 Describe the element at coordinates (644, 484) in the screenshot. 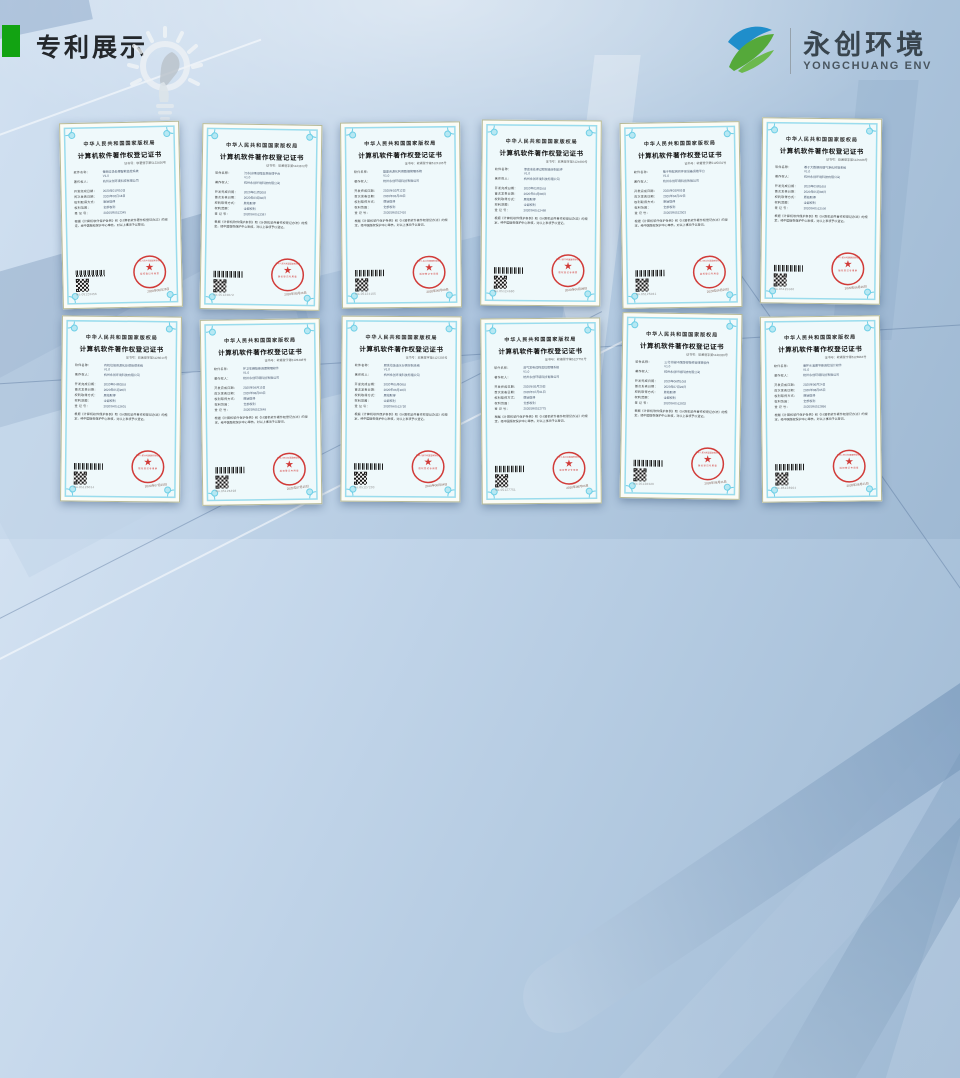

I see `serial-number: No.05128320` at that location.